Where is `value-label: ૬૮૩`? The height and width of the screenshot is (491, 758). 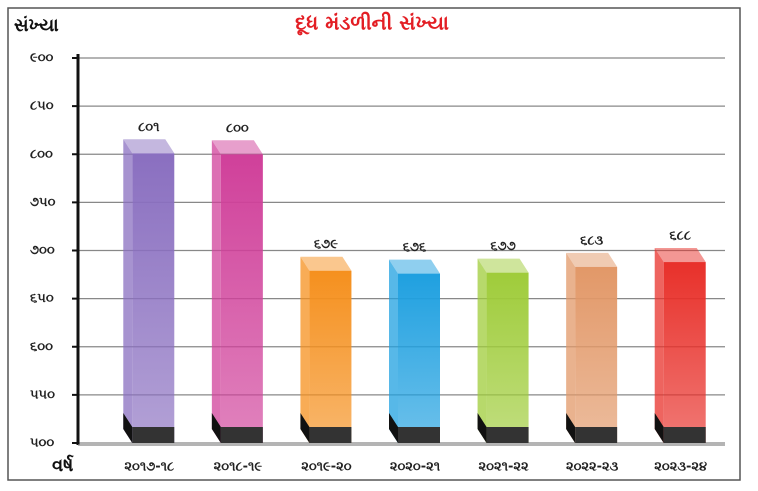
value-label: ૬૮૩ is located at coordinates (591, 240).